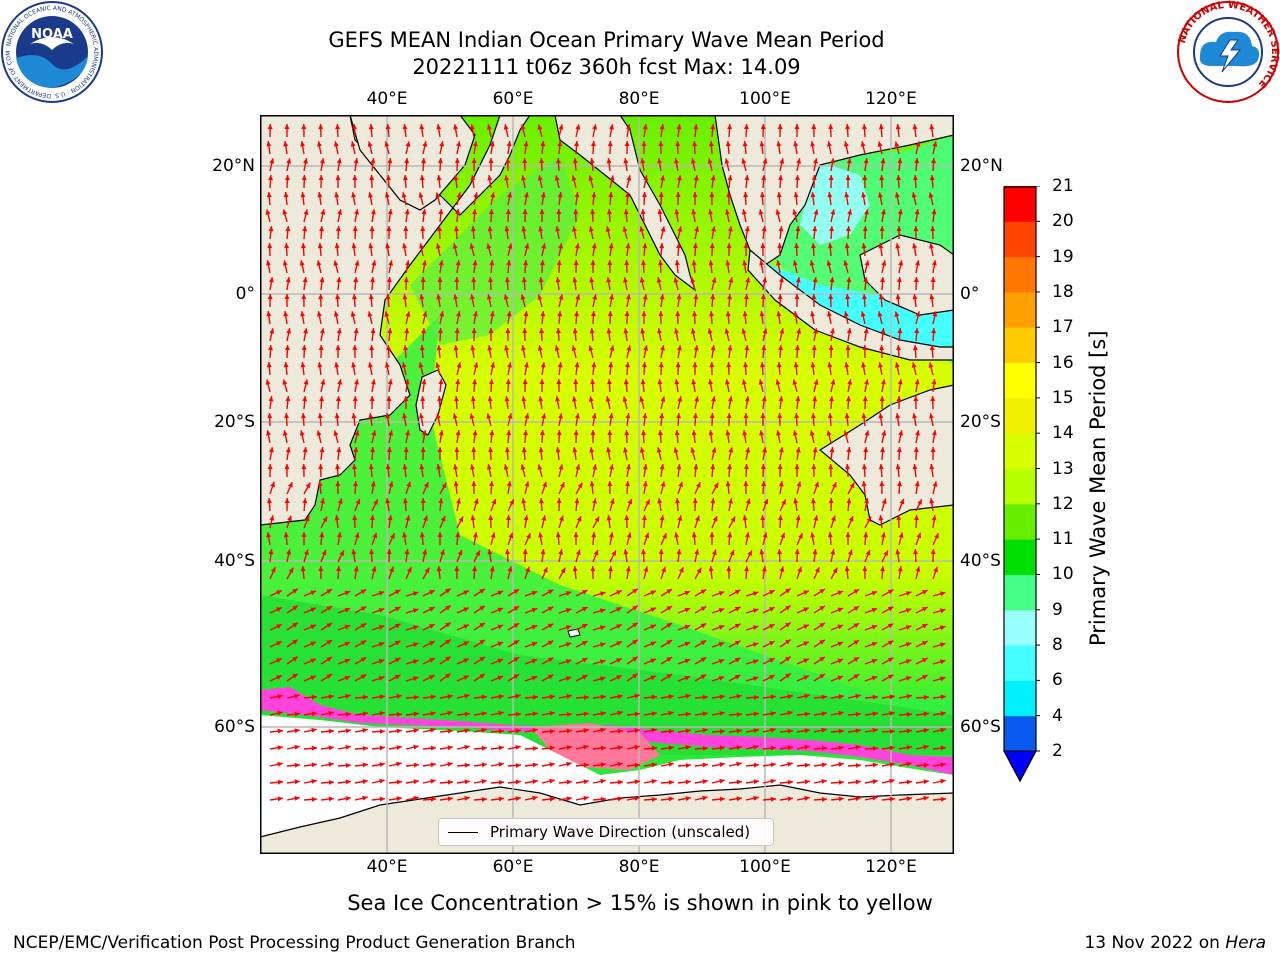 This screenshot has height=960, width=1280. Describe the element at coordinates (1020, 521) in the screenshot. I see `colorbar-segment` at that location.